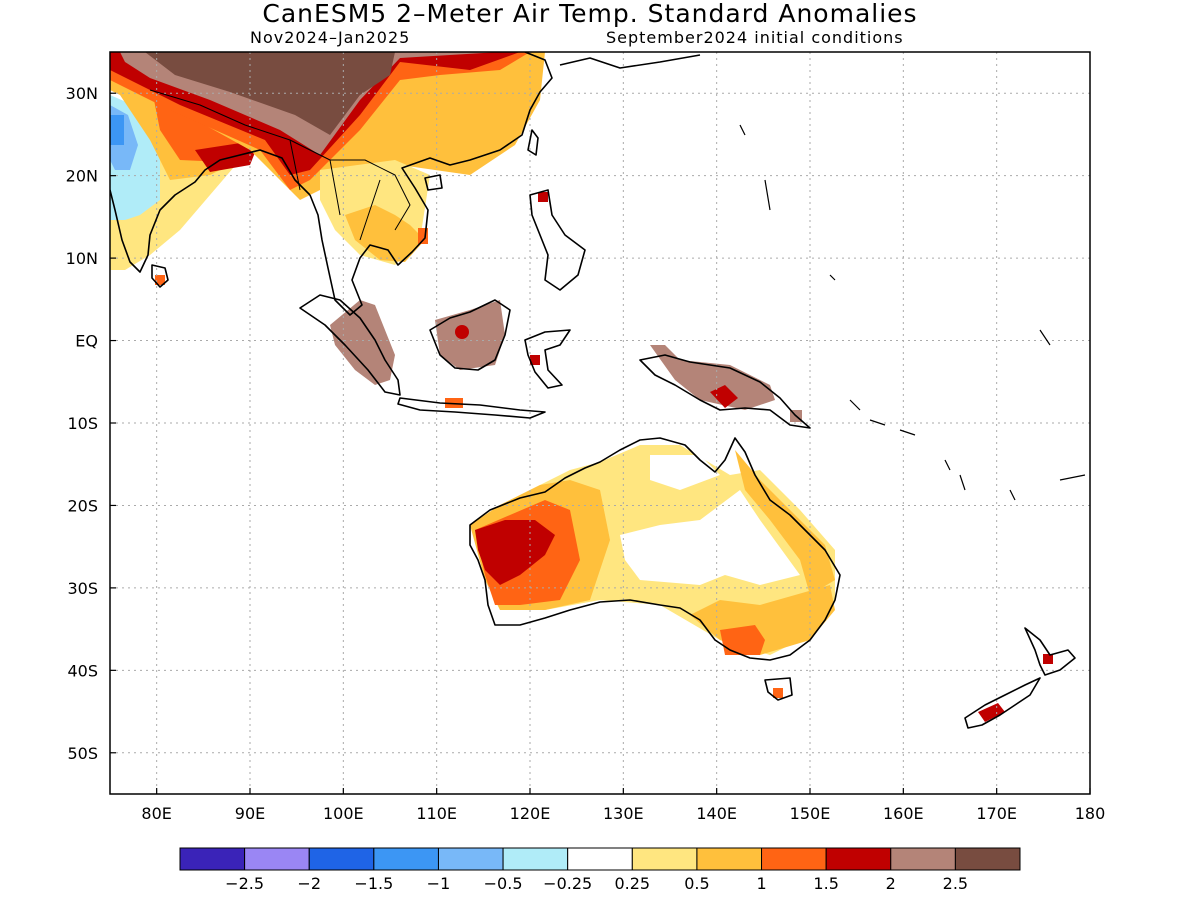  I want to click on lon-tick-label: 160E, so click(903, 813).